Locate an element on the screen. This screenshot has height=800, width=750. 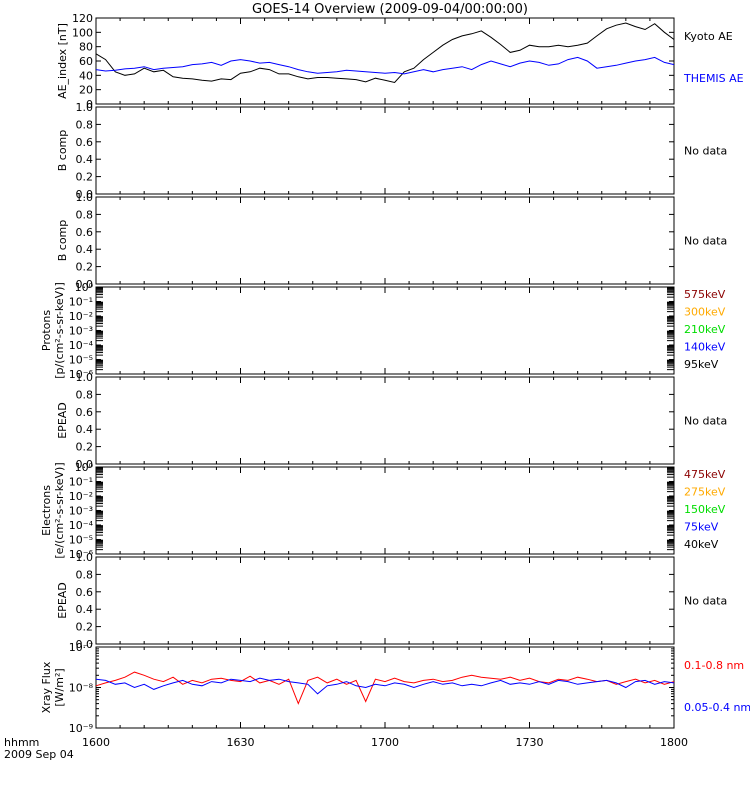
figure-title: GOES-14 Overview (2009-09-04/00:00:00) is located at coordinates (390, 9).